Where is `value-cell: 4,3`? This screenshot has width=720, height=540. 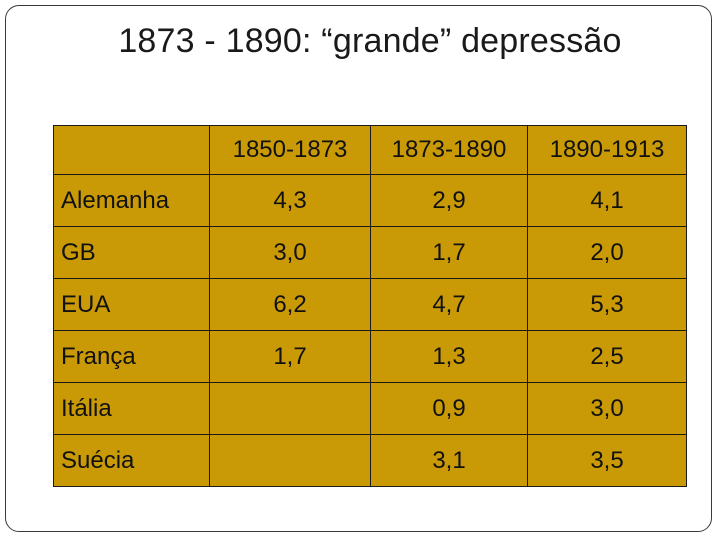
value-cell: 4,3 is located at coordinates (290, 200).